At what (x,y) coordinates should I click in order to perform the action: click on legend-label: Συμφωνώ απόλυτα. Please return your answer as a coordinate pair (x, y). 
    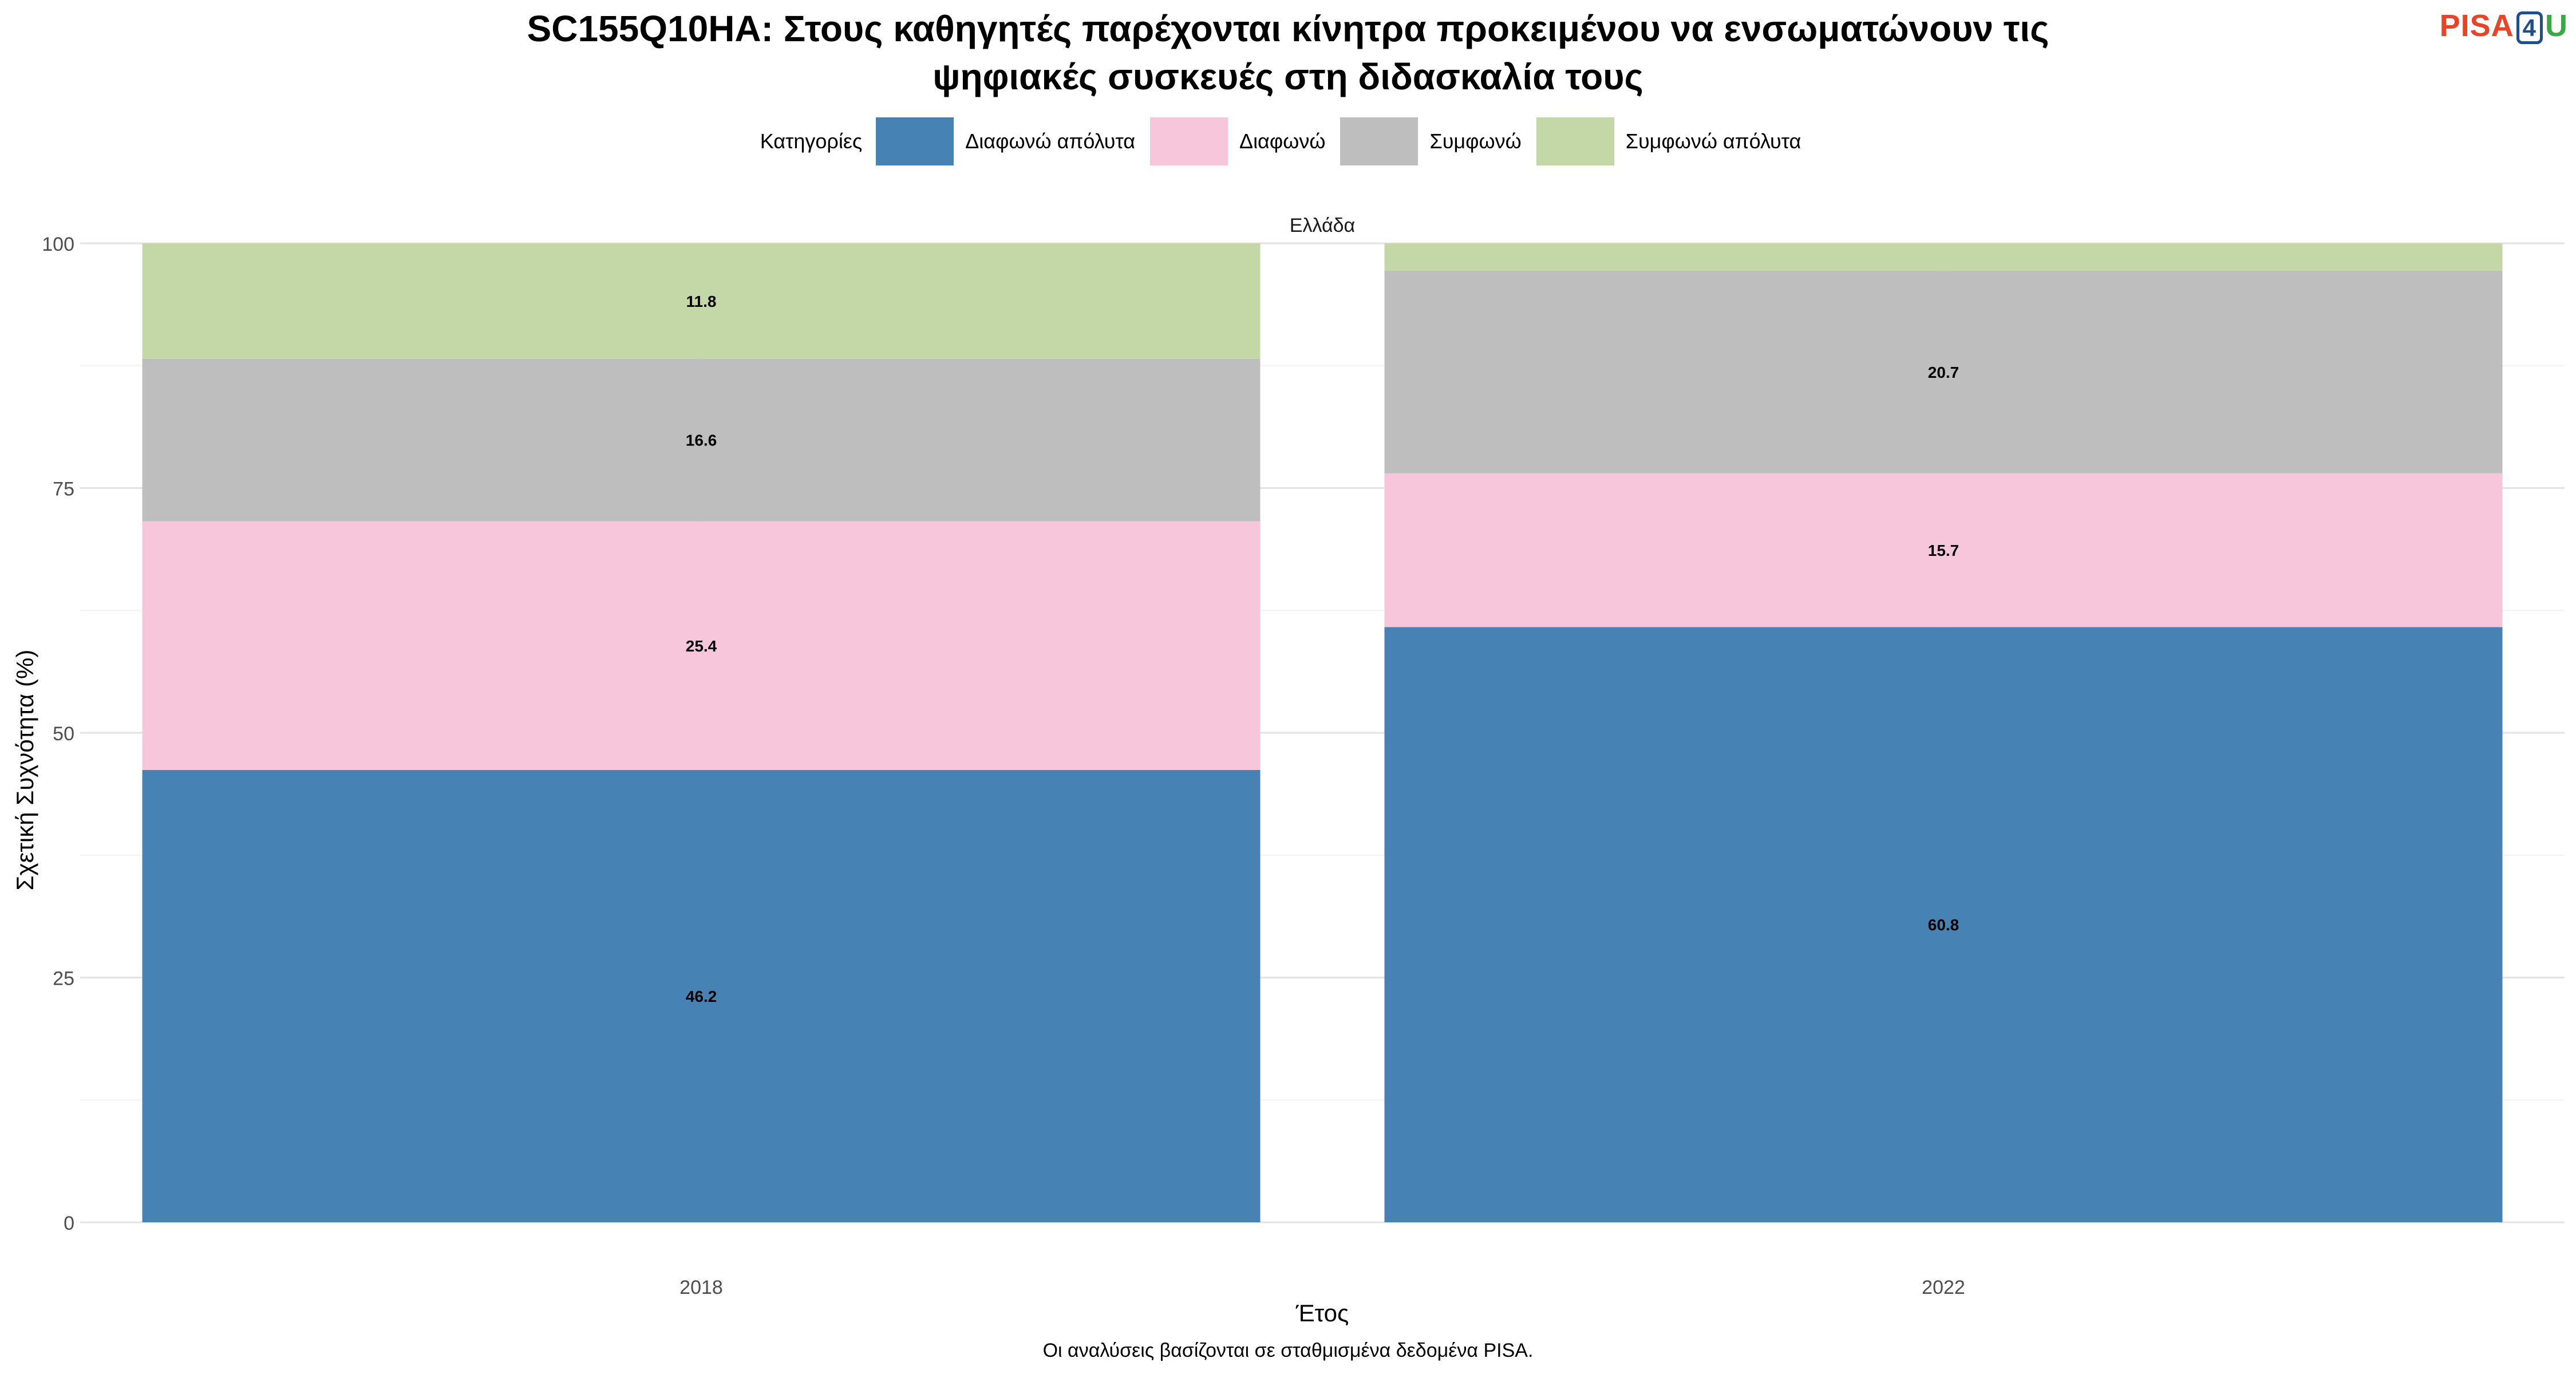
    Looking at the image, I should click on (1713, 141).